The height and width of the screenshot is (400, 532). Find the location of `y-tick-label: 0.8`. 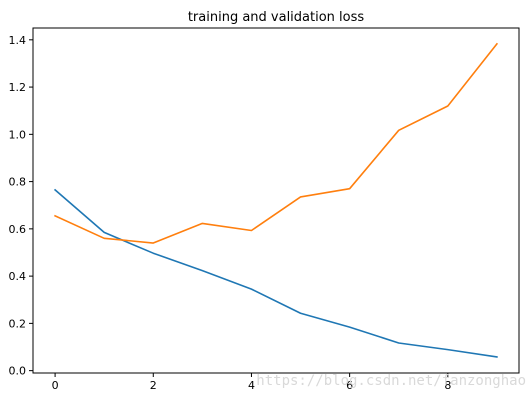

y-tick-label: 0.8 is located at coordinates (18, 182).